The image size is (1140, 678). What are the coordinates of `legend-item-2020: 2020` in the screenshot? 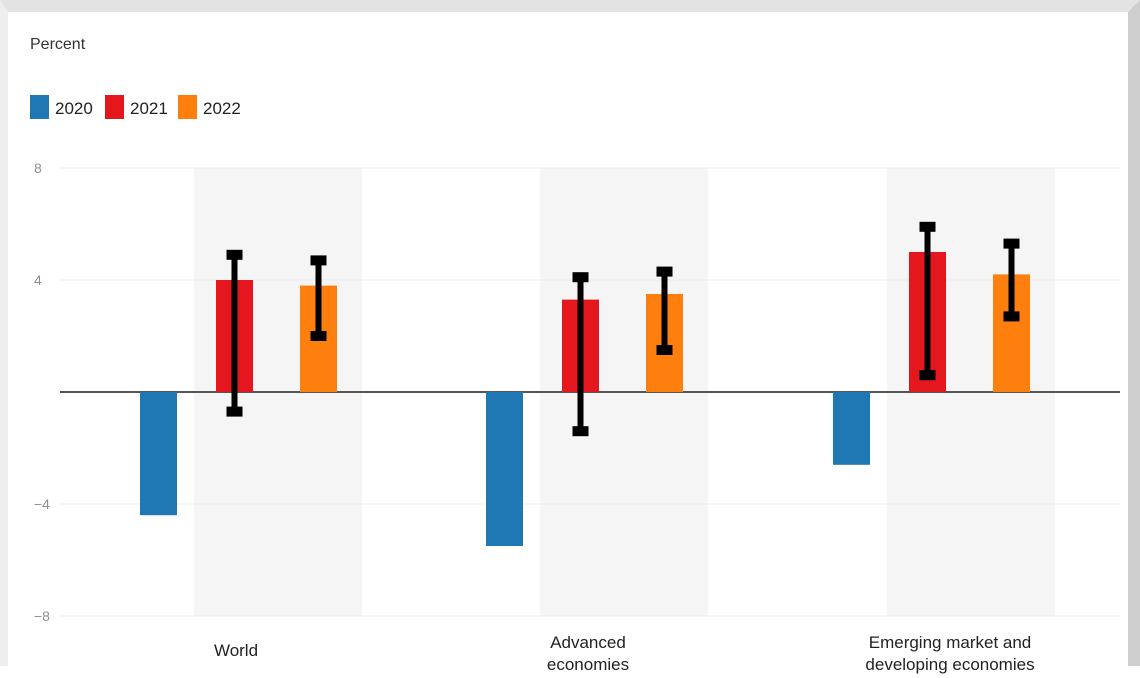 It's located at (61, 107).